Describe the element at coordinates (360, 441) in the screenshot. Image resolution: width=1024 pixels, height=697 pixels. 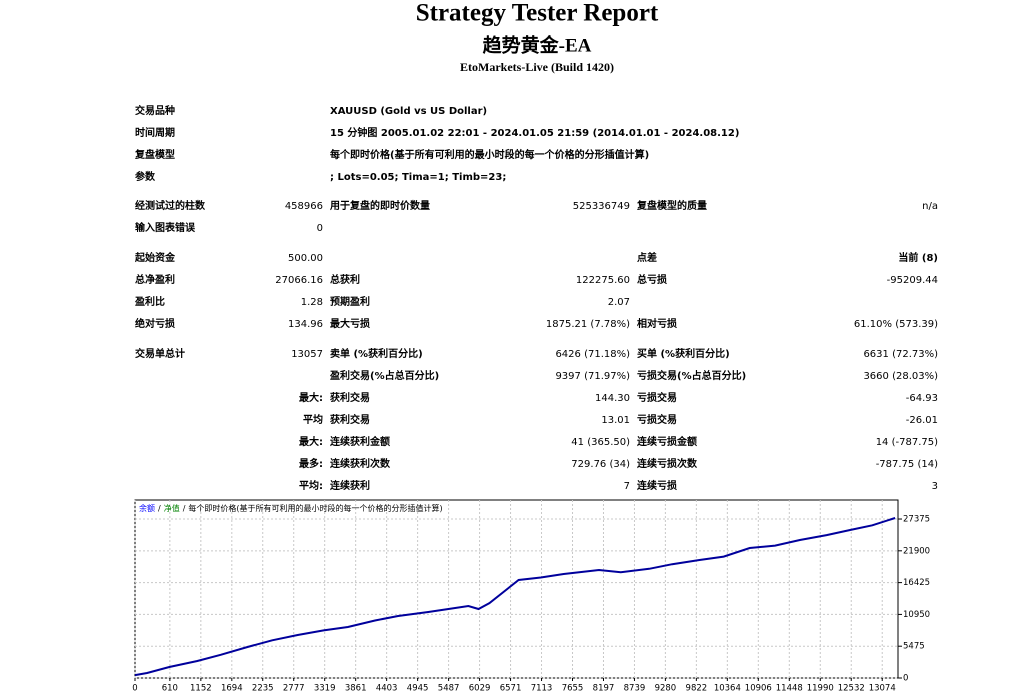
I see `table-cell: 连续获利金额` at that location.